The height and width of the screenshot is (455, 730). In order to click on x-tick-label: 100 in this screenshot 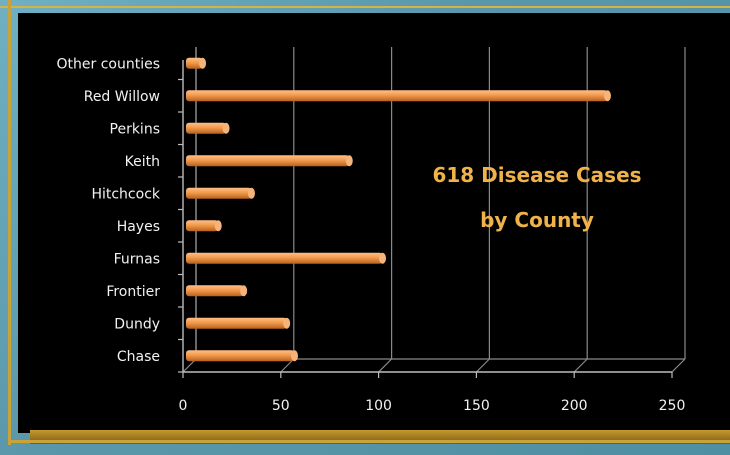, I will do `click(378, 406)`.